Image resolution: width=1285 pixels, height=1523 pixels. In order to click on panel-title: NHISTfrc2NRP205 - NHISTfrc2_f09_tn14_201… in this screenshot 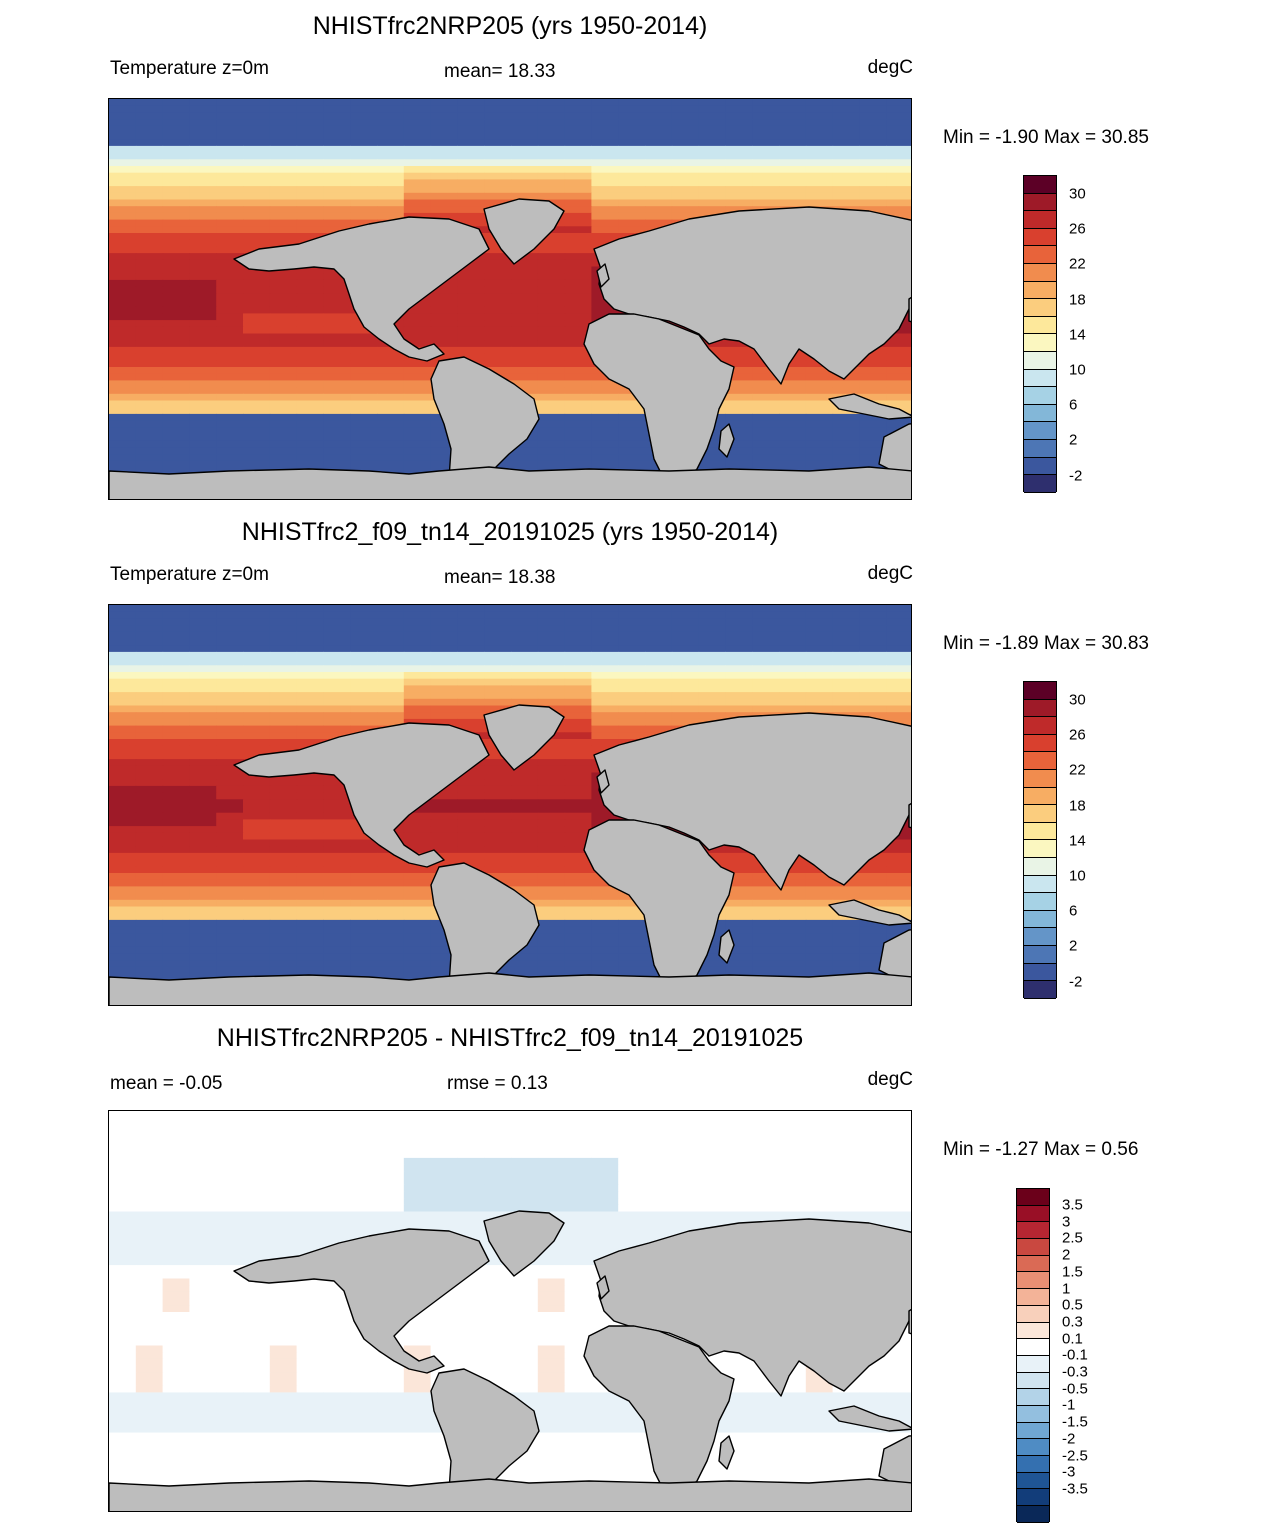, I will do `click(510, 1038)`.